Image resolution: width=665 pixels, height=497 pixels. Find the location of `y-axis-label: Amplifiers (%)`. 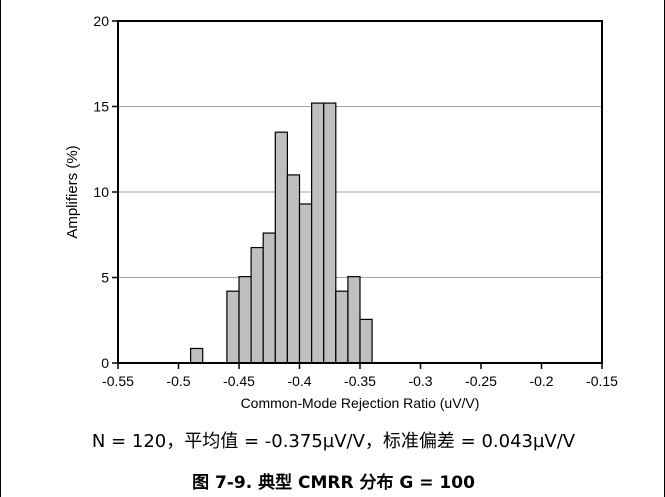

y-axis-label: Amplifiers (%) is located at coordinates (72, 191).